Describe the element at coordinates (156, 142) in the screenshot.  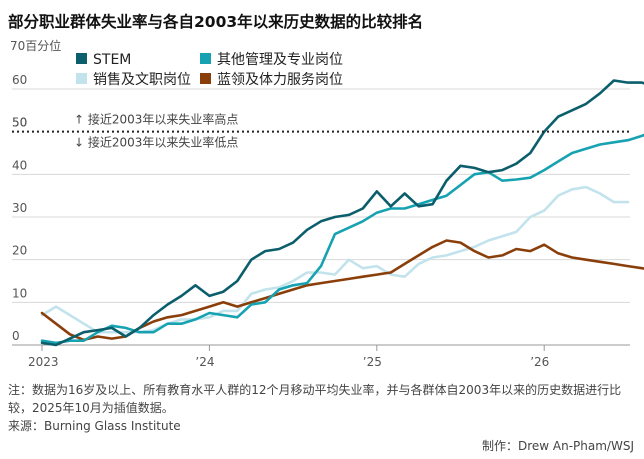
I see `annotation-low: ↓ 接近2003年以来失业率低点` at that location.